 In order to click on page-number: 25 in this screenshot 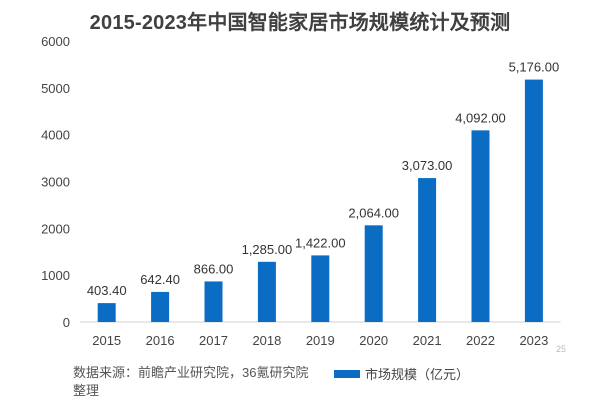, I will do `click(561, 349)`.